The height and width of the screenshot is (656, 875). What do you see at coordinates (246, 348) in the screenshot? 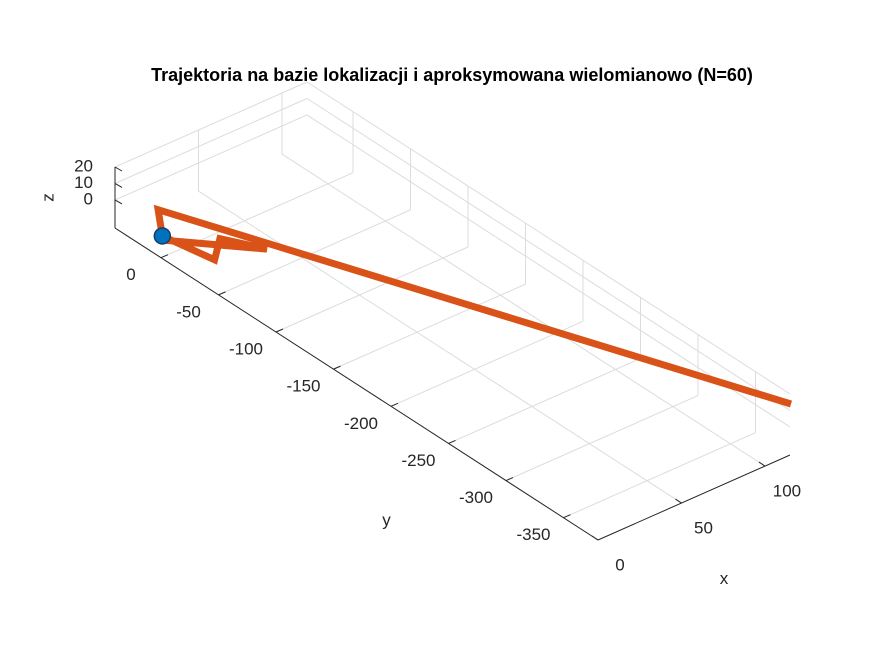
I see `y-tick-label: -100` at bounding box center [246, 348].